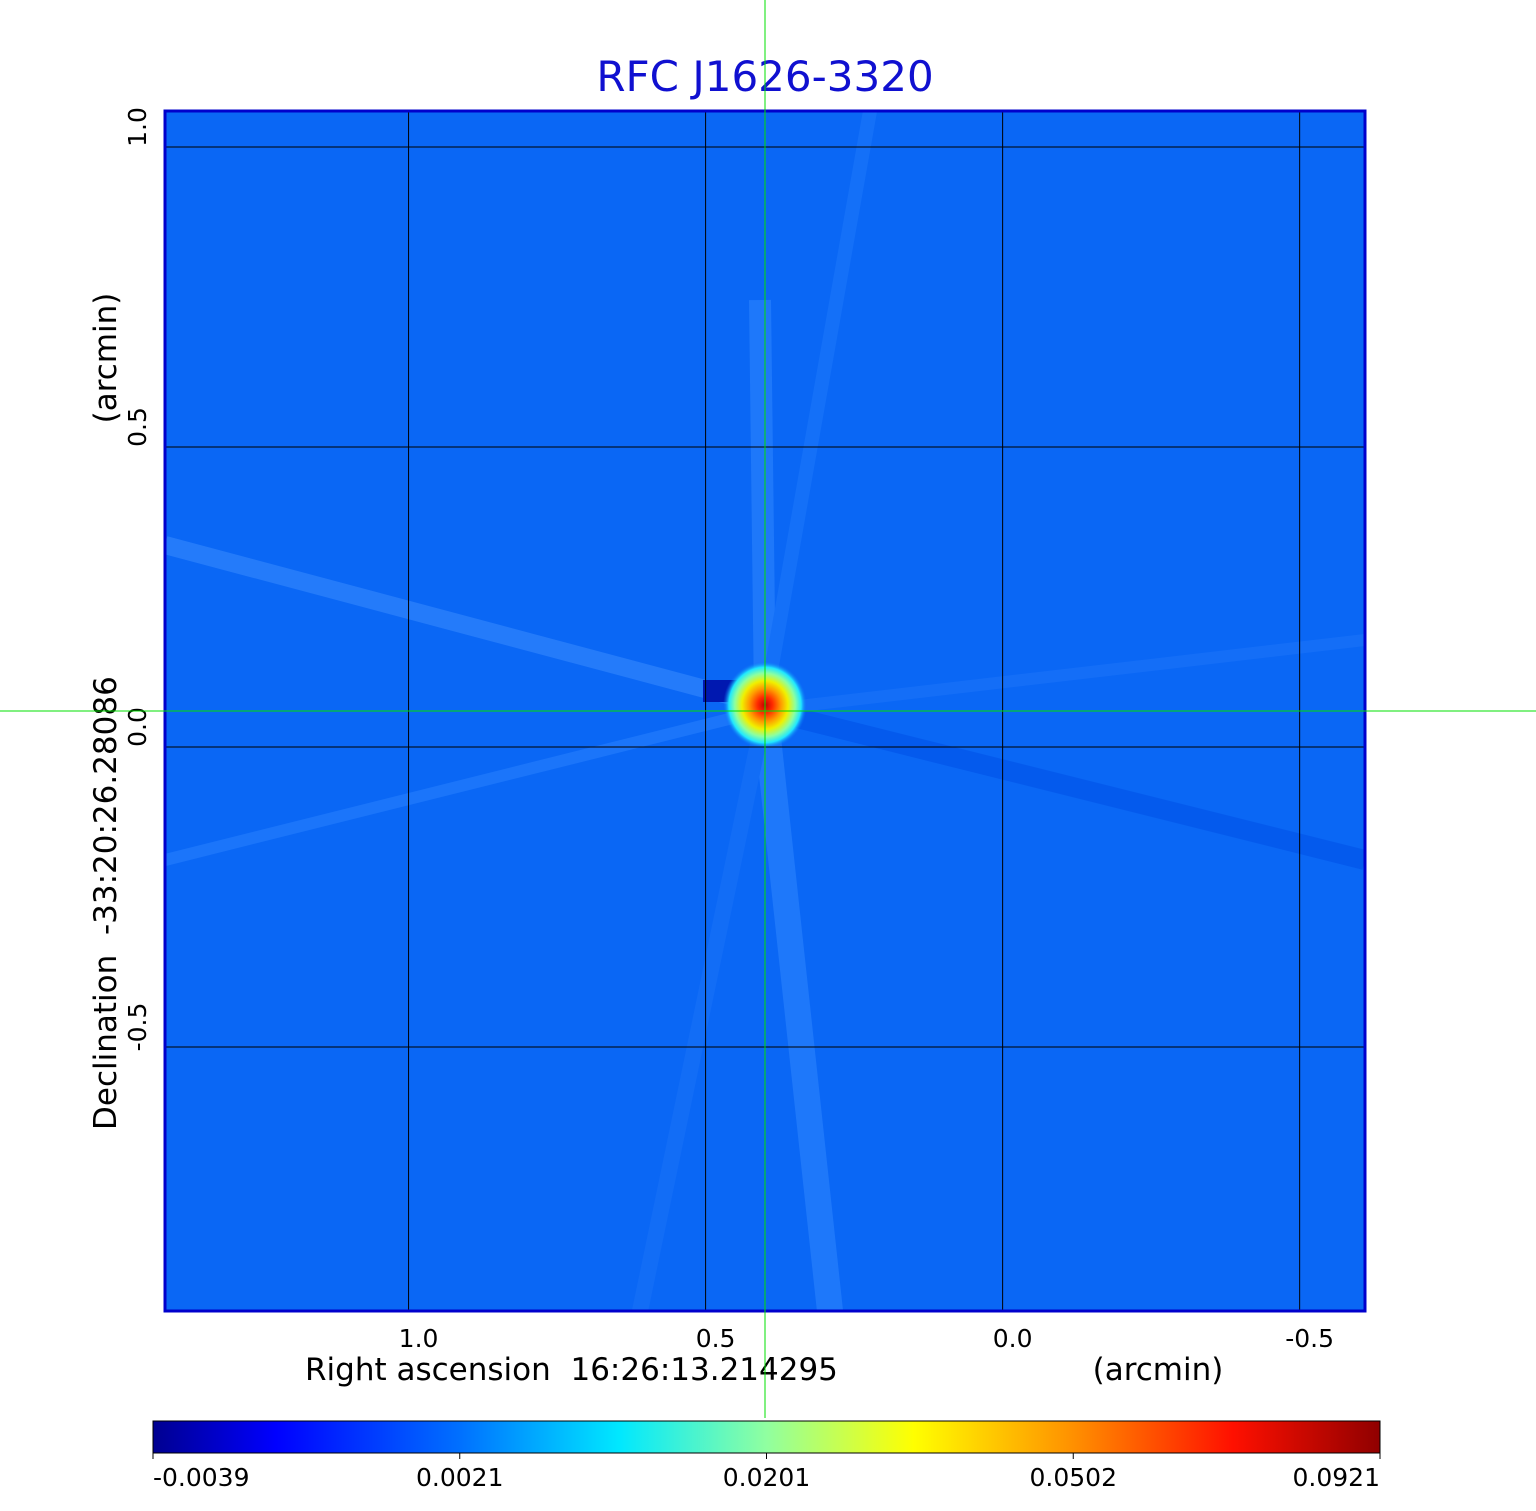 The height and width of the screenshot is (1511, 1536). Describe the element at coordinates (106, 358) in the screenshot. I see `y-axis-unit: (arcmin)` at that location.